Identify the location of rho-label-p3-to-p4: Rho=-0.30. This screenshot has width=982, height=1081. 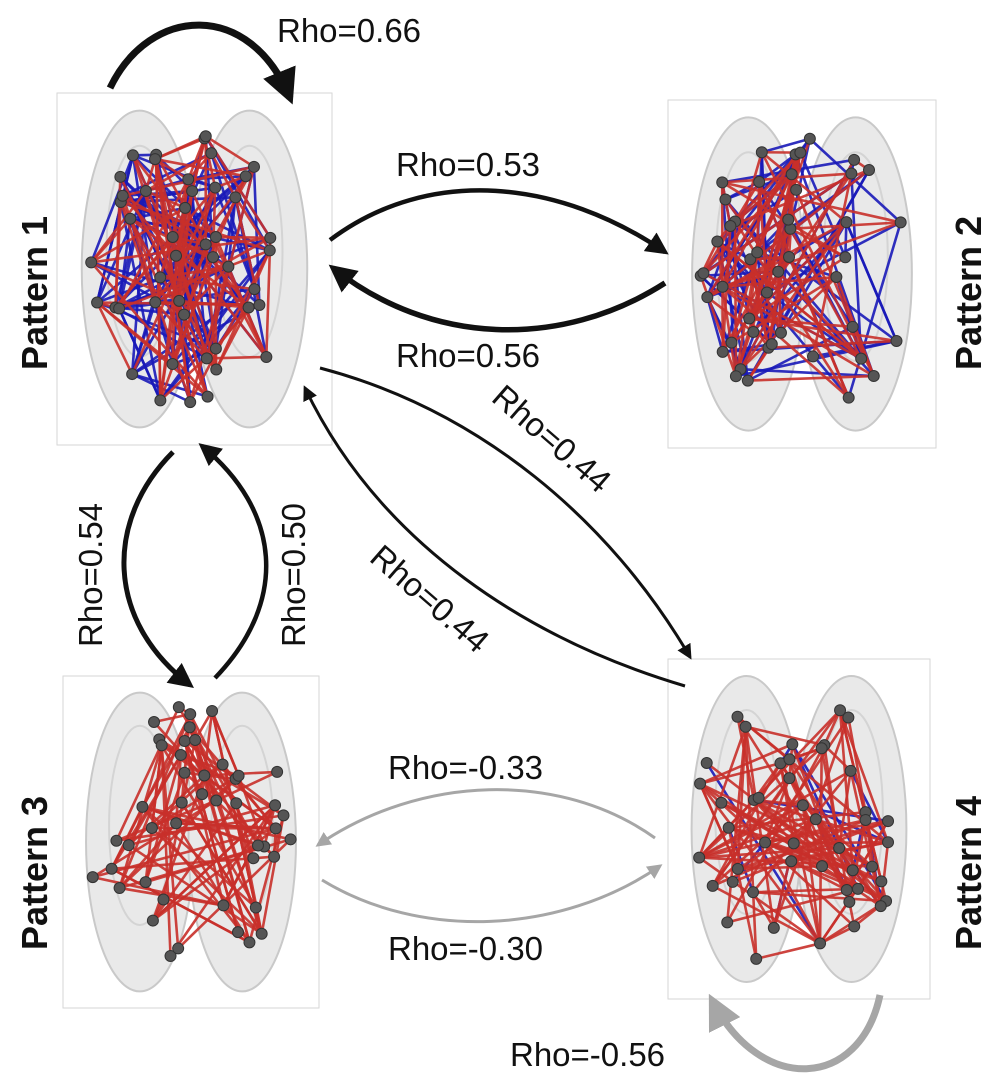
(465, 948).